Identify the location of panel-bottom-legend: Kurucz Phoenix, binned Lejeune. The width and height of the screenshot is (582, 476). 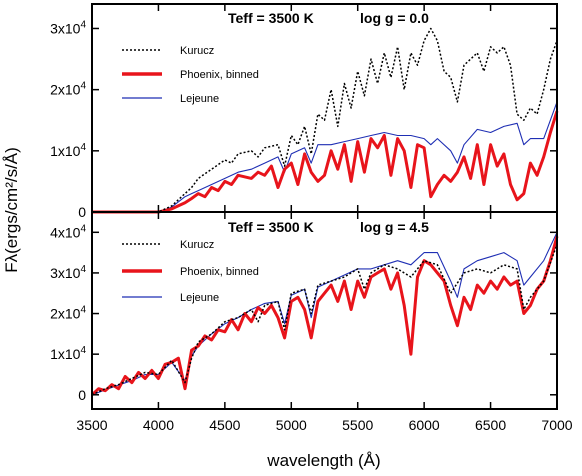
(190, 271).